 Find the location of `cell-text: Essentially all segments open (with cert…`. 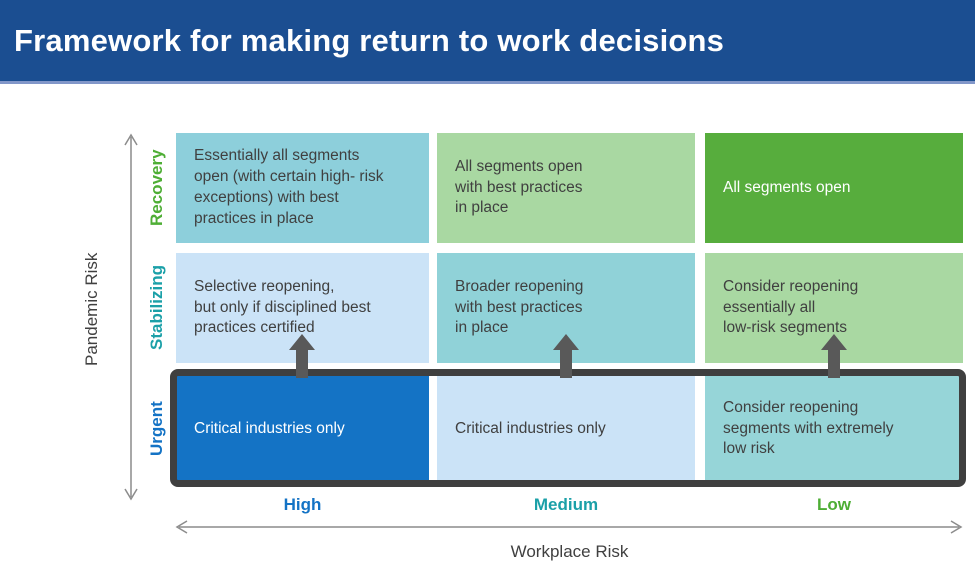

cell-text: Essentially all segments open (with cert… is located at coordinates (289, 187).